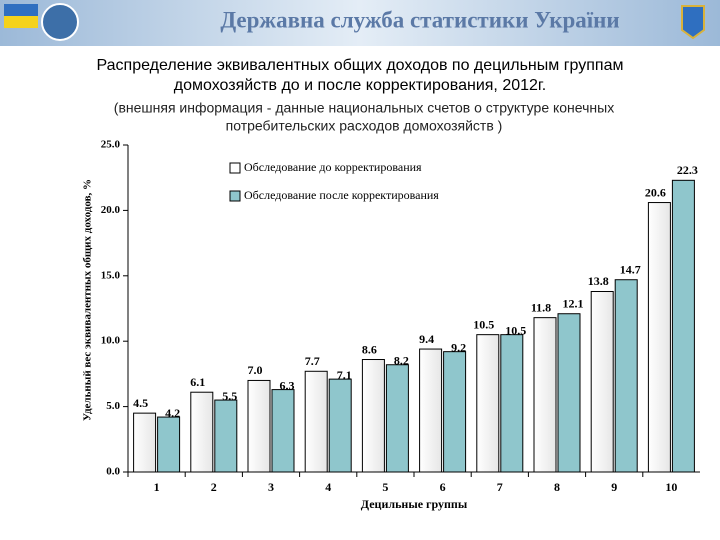  Describe the element at coordinates (426, 339) in the screenshot. I see `value-label: 9.4` at that location.